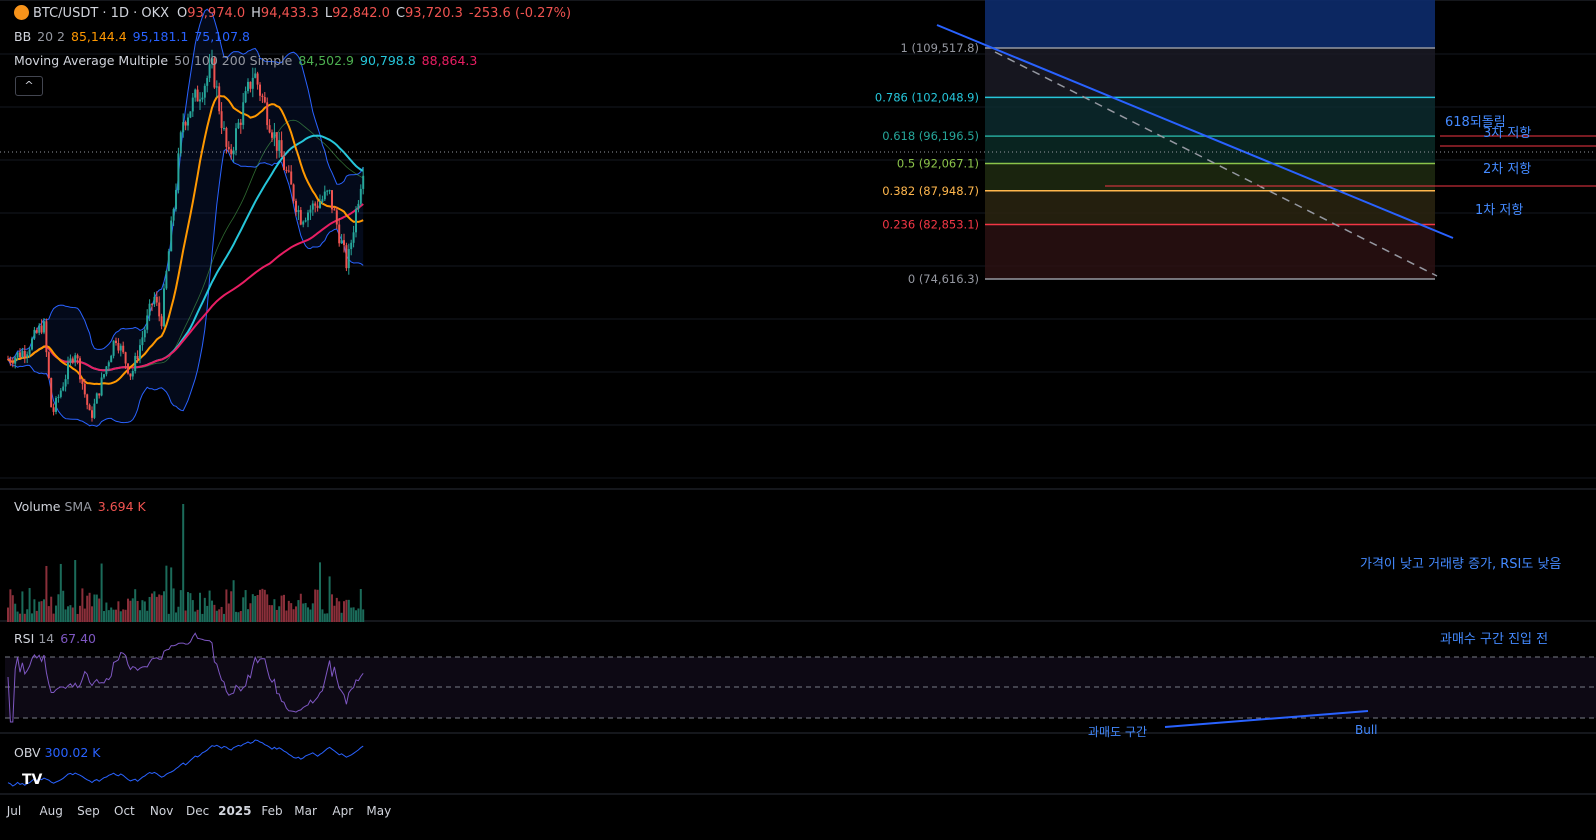 The width and height of the screenshot is (1596, 840). What do you see at coordinates (78, 506) in the screenshot?
I see `volume-sma-label: SMA` at bounding box center [78, 506].